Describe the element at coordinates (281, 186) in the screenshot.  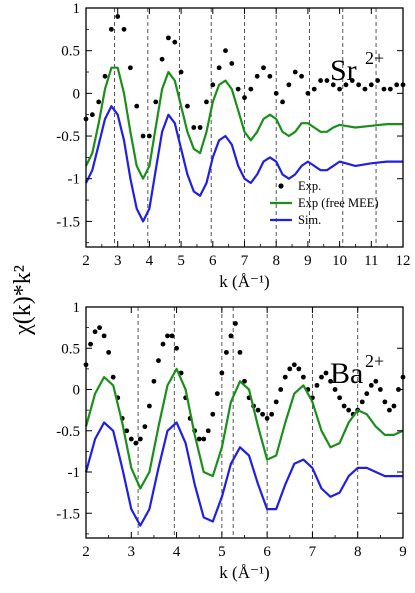
I see `legend-marker-exp` at that location.